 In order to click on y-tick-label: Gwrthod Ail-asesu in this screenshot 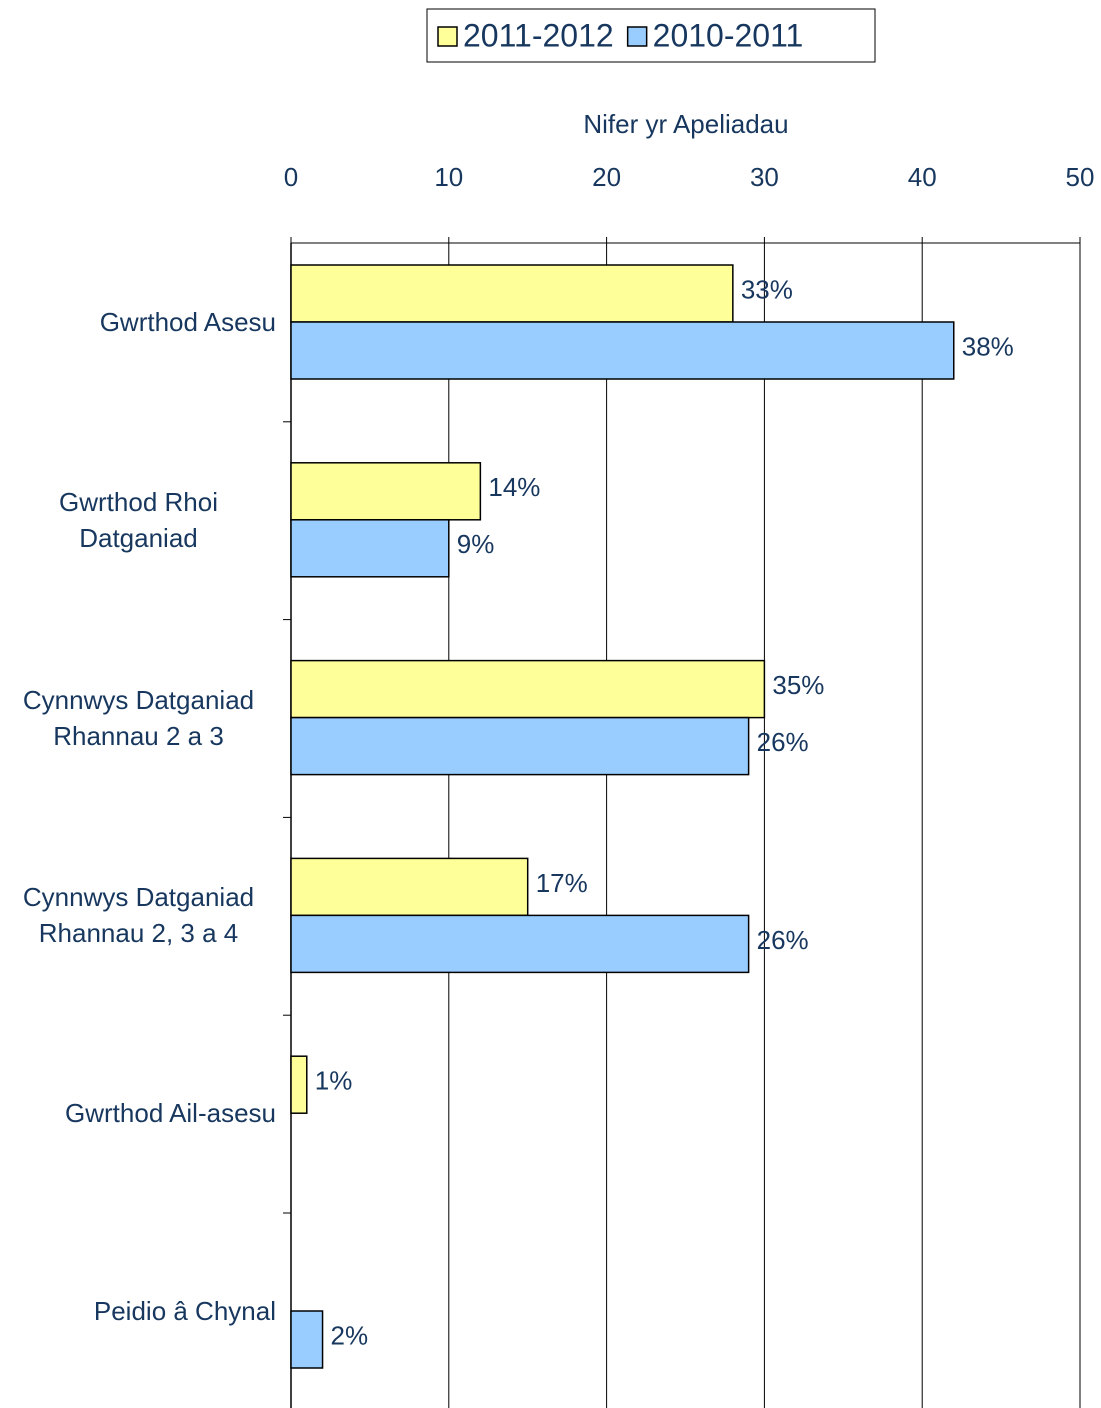, I will do `click(138, 1113)`.